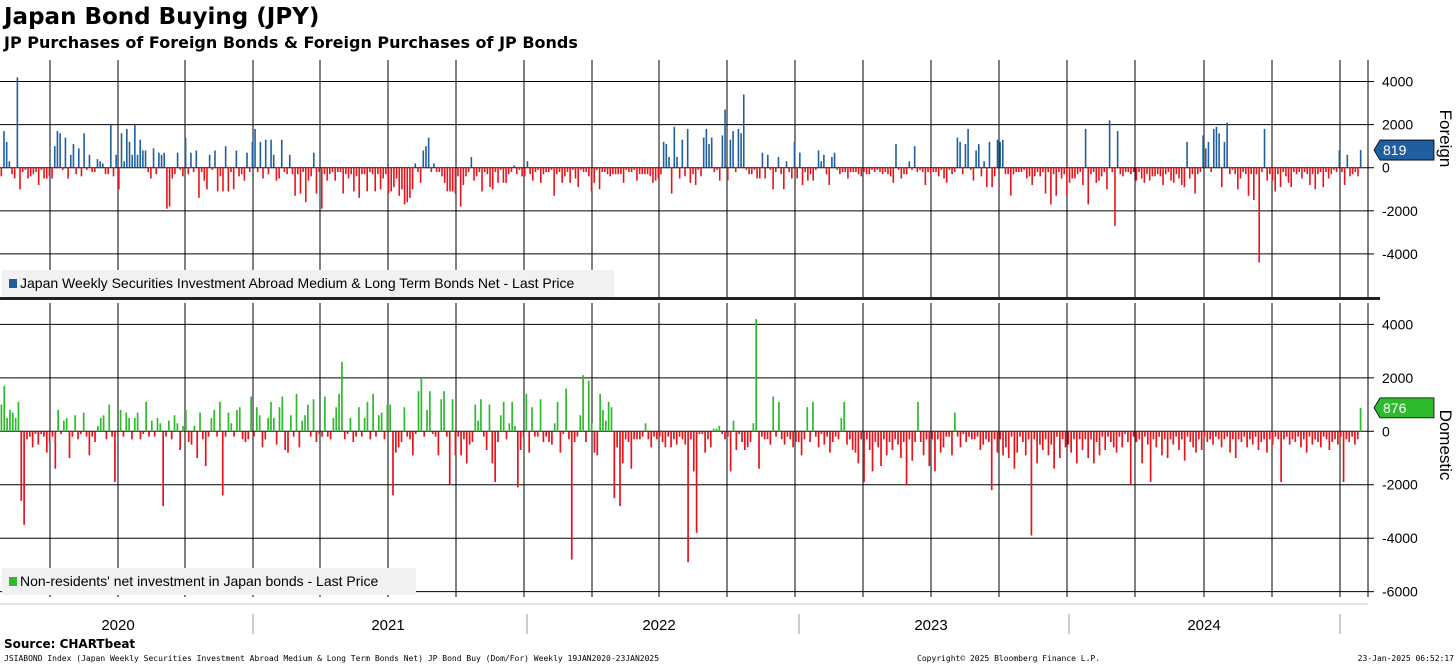 The image size is (1456, 665). I want to click on top-axis-title: Foreign, so click(1445, 139).